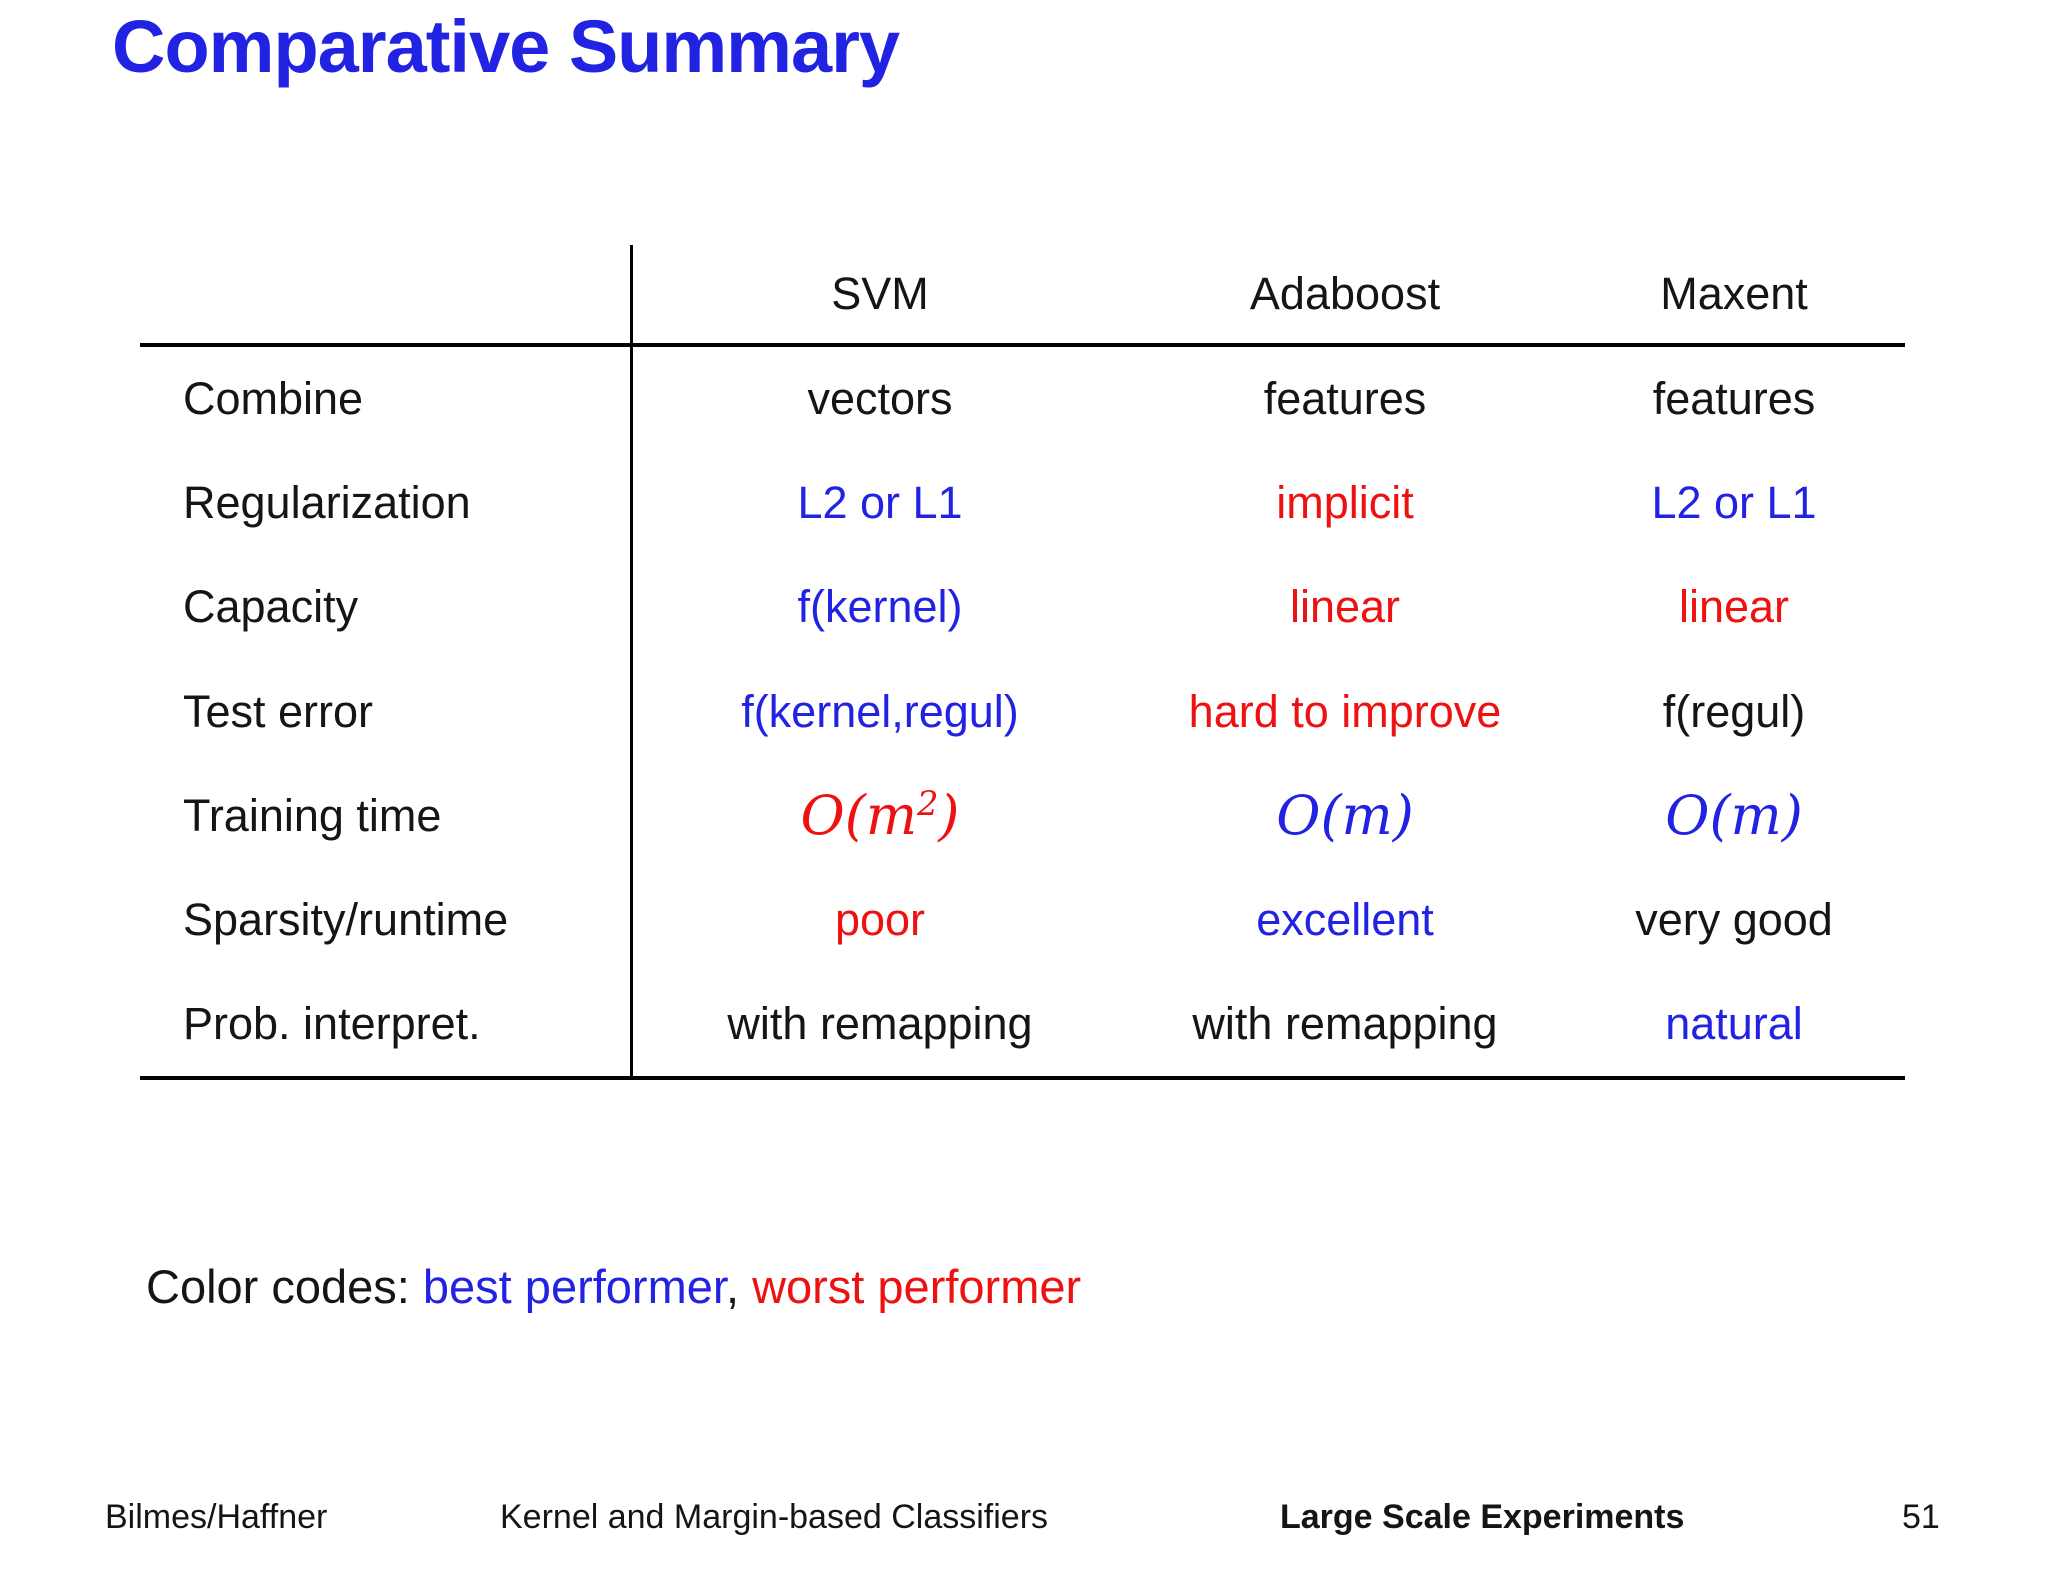 The image size is (2048, 1582). What do you see at coordinates (1345, 919) in the screenshot?
I see `table-cell: excellent` at bounding box center [1345, 919].